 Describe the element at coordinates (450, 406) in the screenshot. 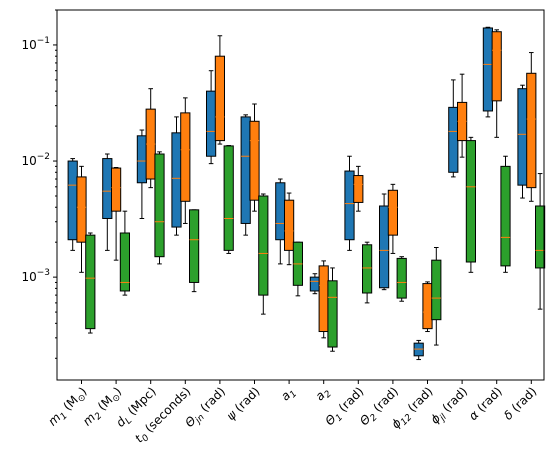

I see `x-tick-label: ϕjl (rad)` at that location.